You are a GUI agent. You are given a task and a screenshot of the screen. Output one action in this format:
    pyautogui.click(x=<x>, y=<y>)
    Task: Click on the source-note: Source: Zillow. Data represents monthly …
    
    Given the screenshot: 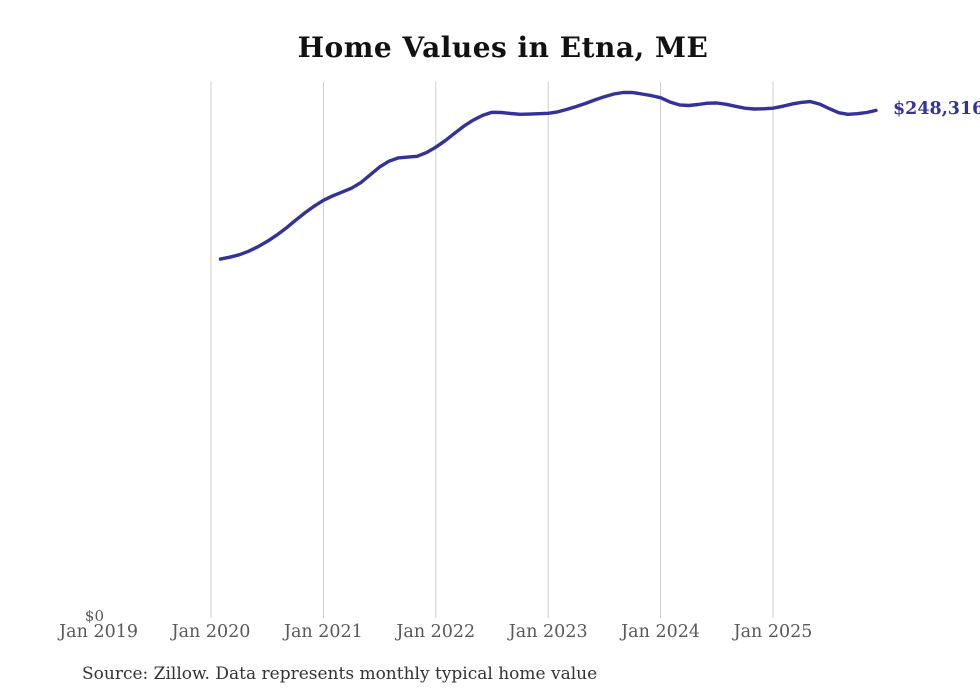 What is the action you would take?
    pyautogui.click(x=340, y=674)
    